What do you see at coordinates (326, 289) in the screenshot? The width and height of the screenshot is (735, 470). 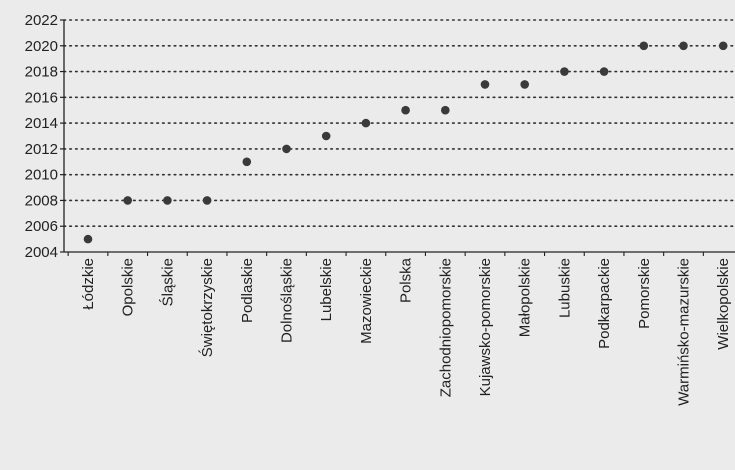 I see `category-label: Lubelskie` at bounding box center [326, 289].